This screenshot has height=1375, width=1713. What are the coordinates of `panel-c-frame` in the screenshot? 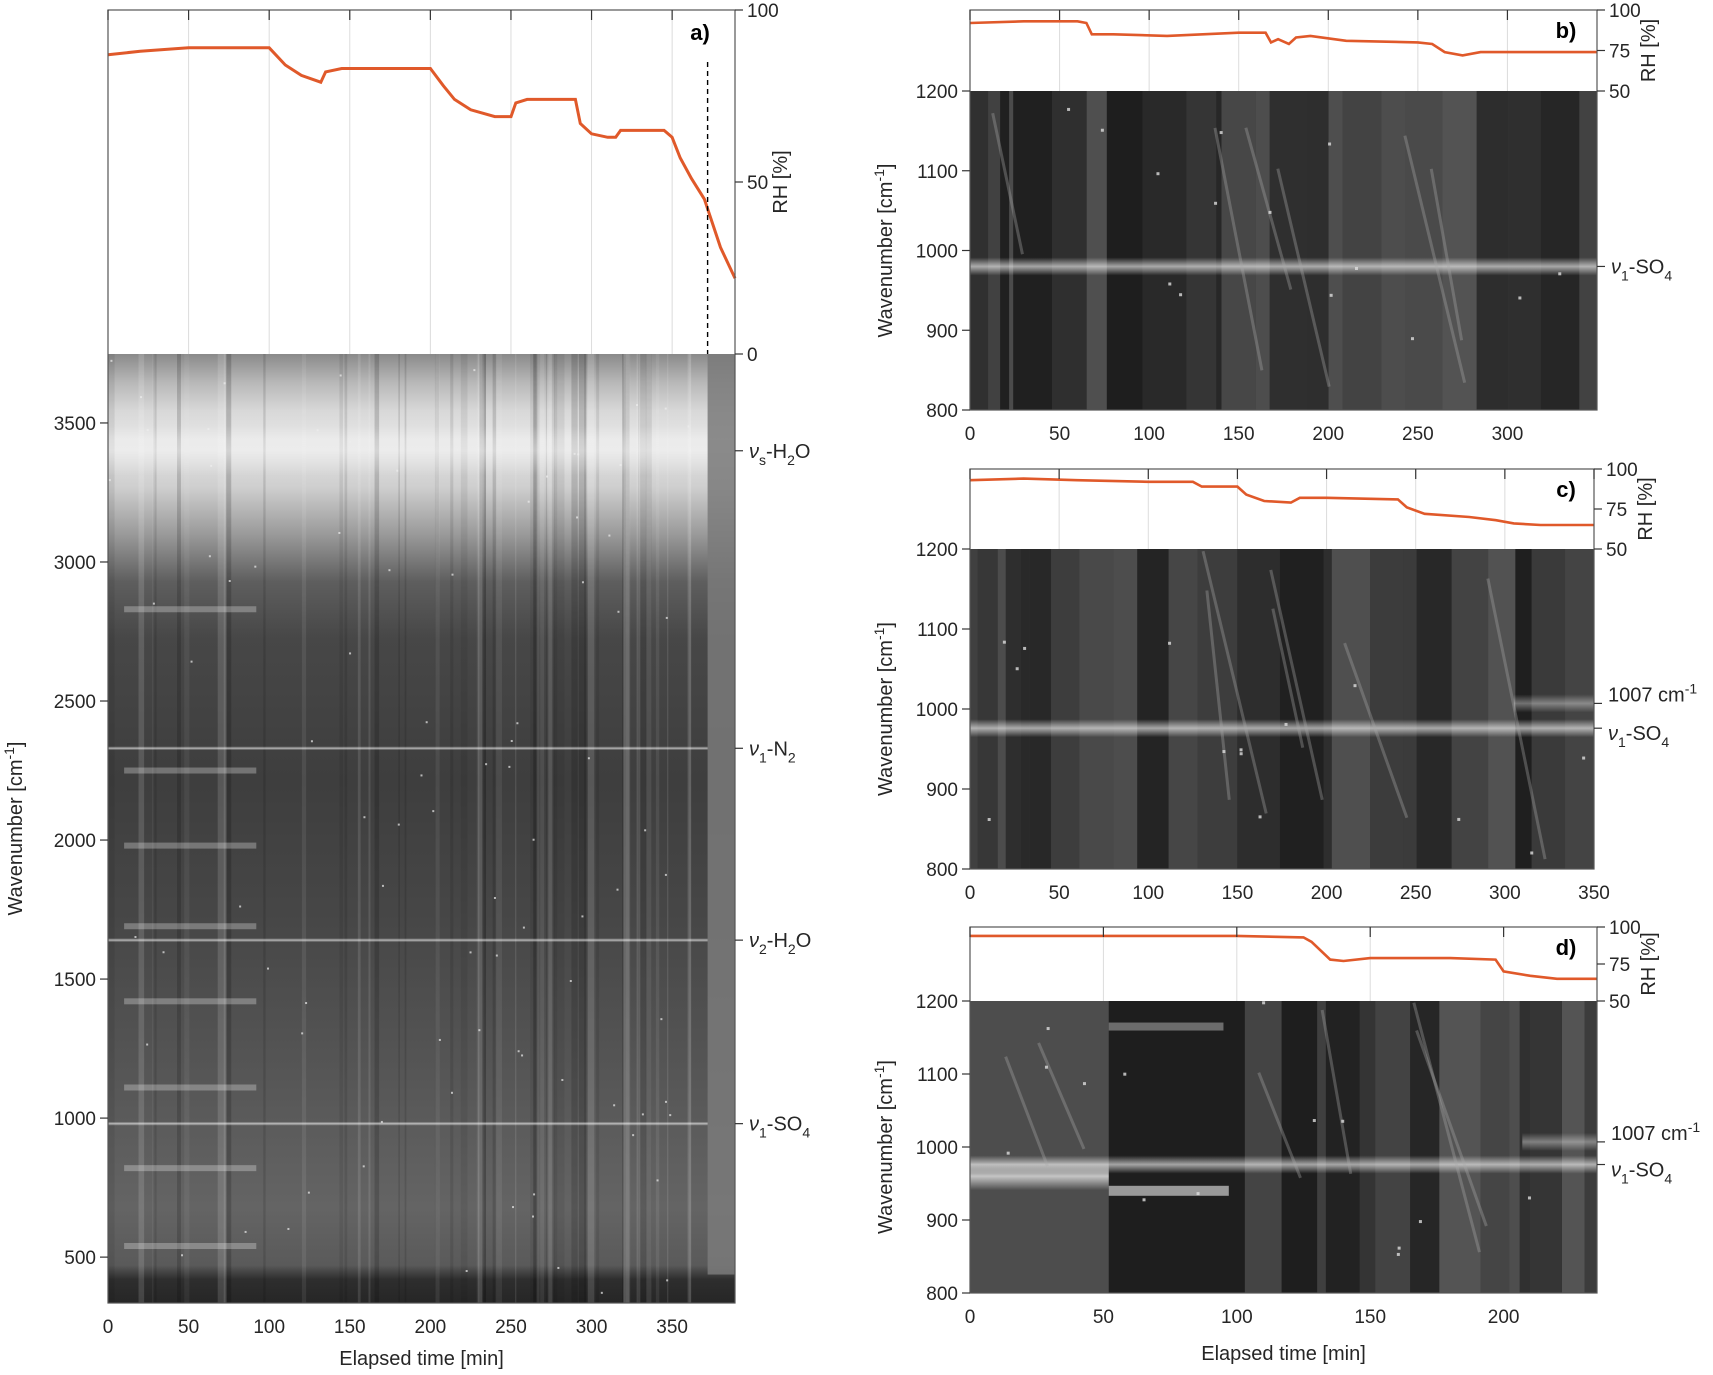 It's located at (1282, 669).